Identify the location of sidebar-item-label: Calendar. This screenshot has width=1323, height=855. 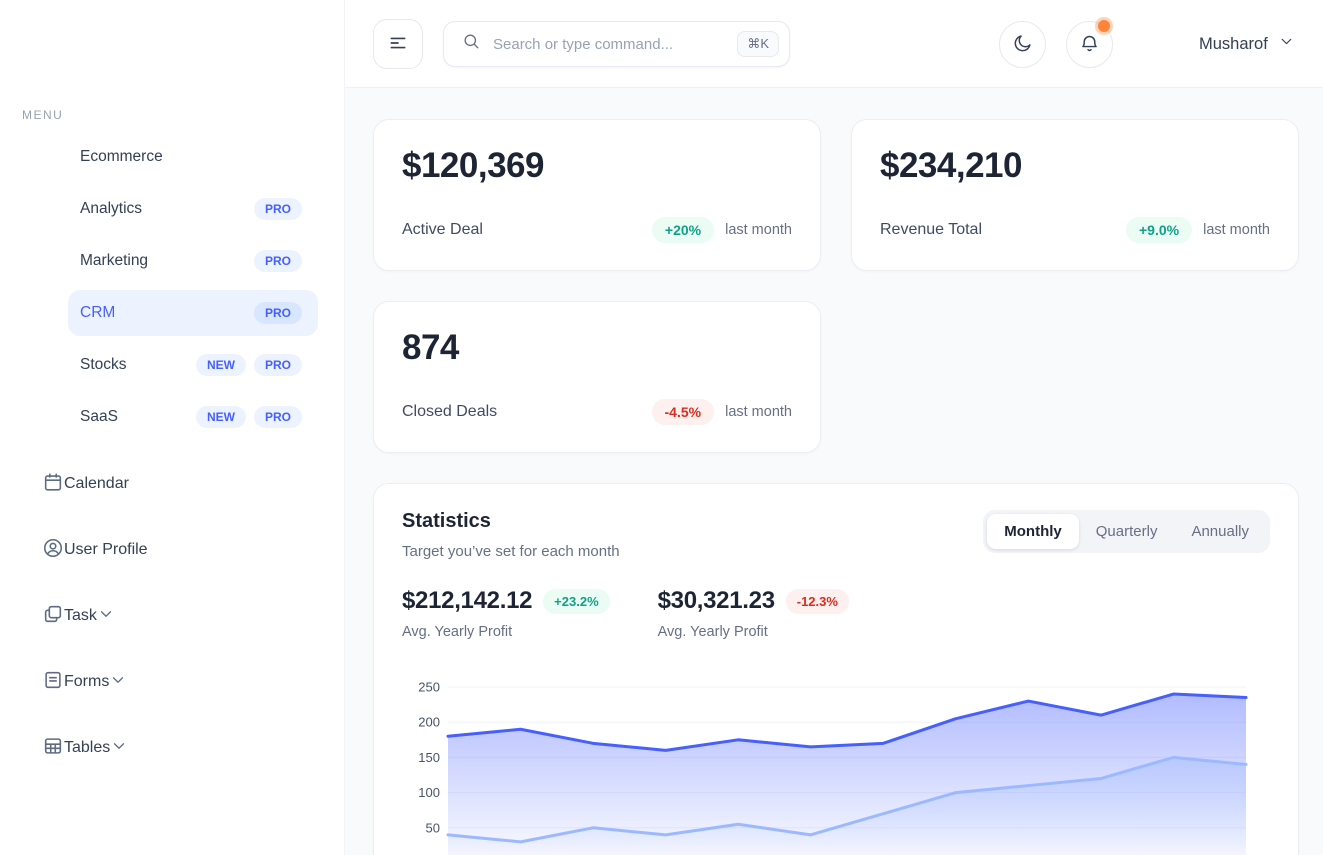
(96, 483).